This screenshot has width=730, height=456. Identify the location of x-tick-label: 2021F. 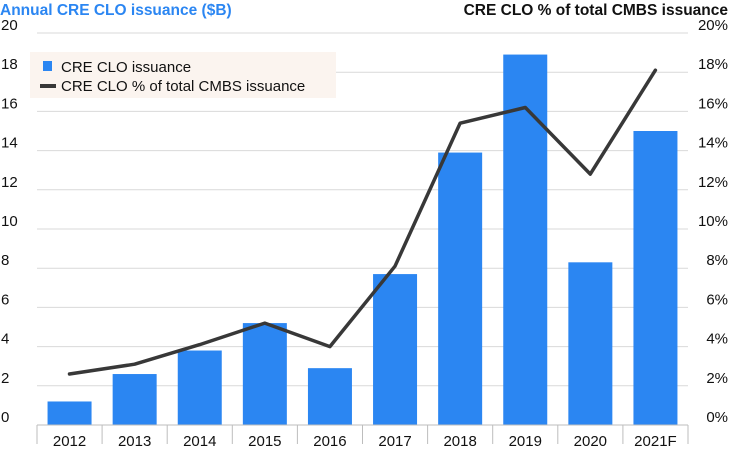
(655, 441).